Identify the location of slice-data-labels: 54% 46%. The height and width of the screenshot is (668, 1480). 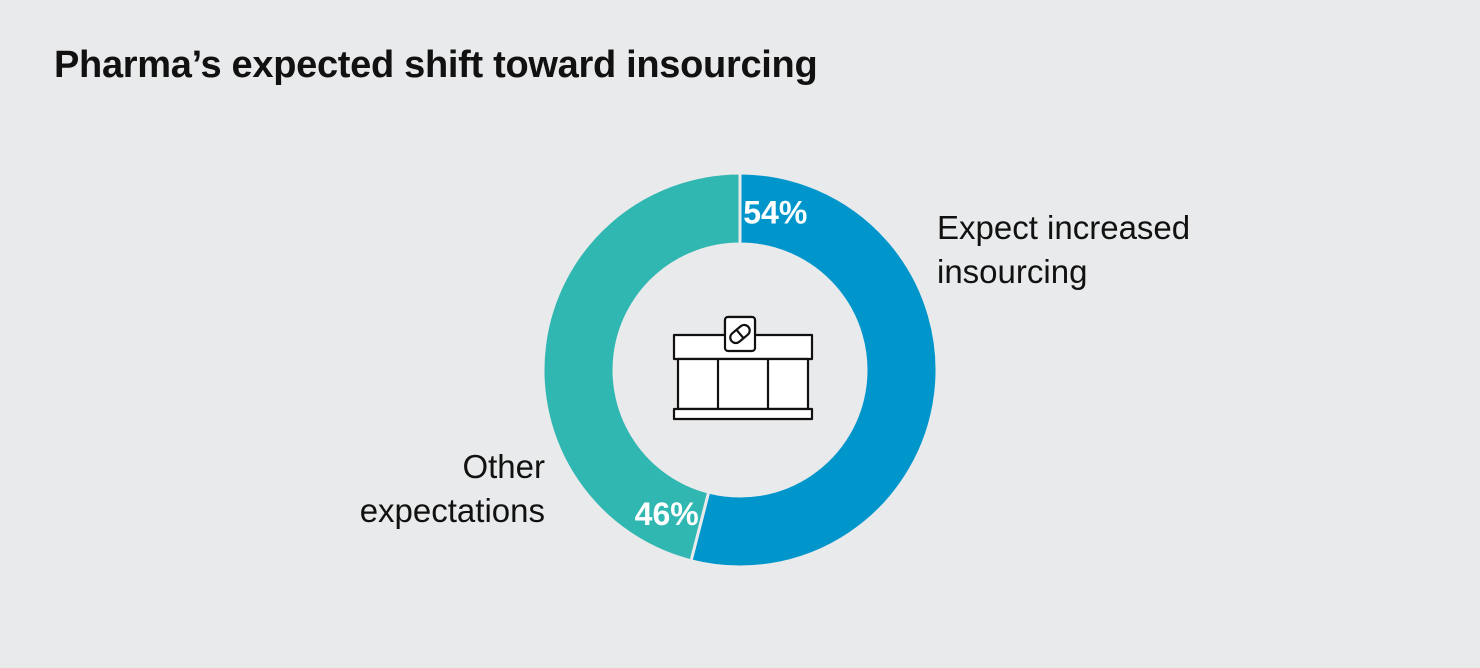
(721, 362).